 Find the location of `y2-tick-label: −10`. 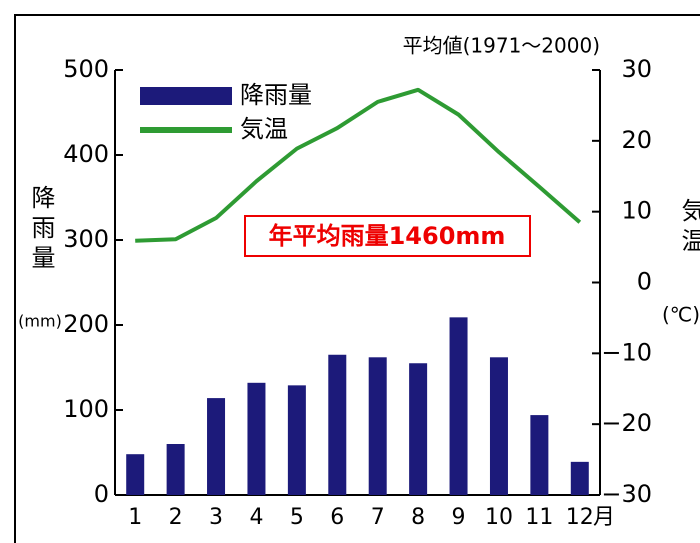

y2-tick-label: −10 is located at coordinates (626, 352).